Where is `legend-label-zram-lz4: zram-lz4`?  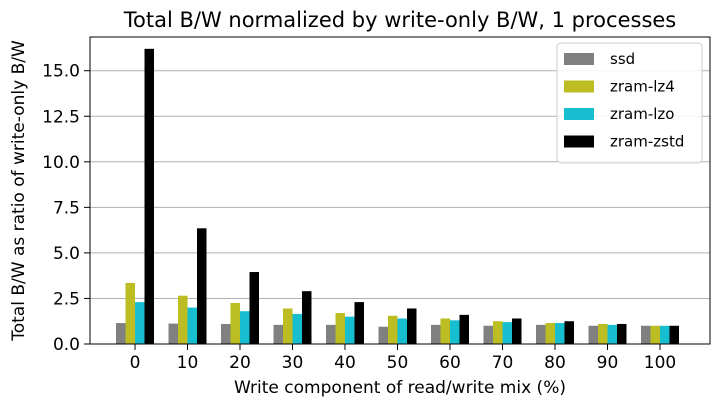
legend-label-zram-lz4: zram-lz4 is located at coordinates (642, 87).